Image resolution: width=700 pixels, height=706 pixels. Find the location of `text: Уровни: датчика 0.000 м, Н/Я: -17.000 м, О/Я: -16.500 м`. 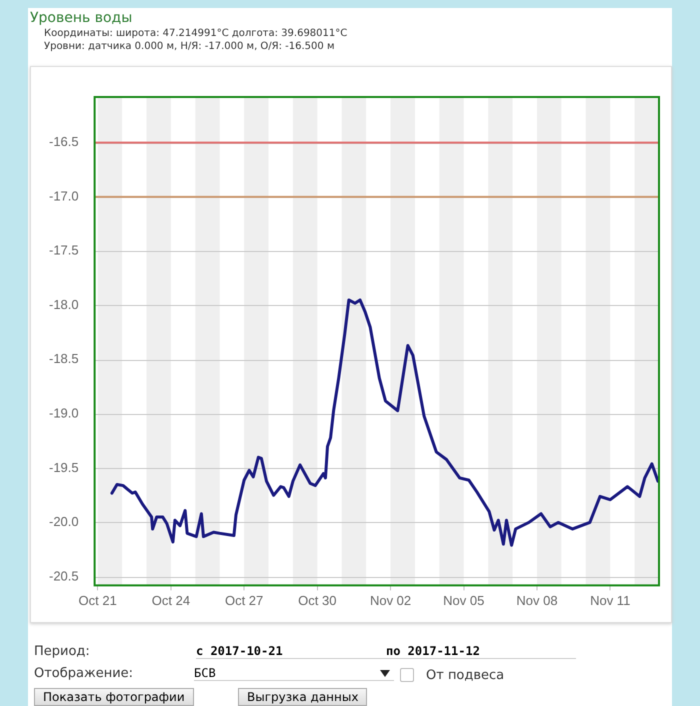

text: Уровни: датчика 0.000 м, Н/Я: -17.000 м, О/Я: -16.500 м is located at coordinates (189, 46).